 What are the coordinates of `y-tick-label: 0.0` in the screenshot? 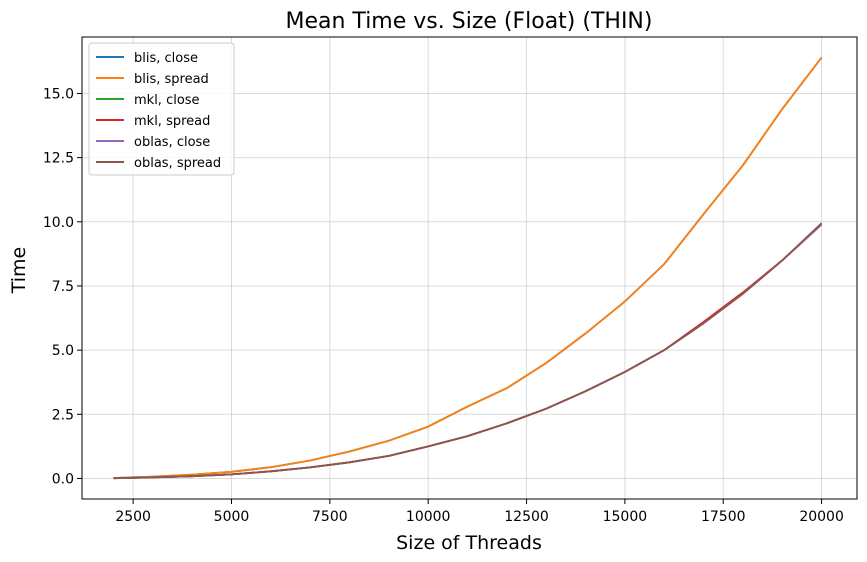 It's located at (63, 479).